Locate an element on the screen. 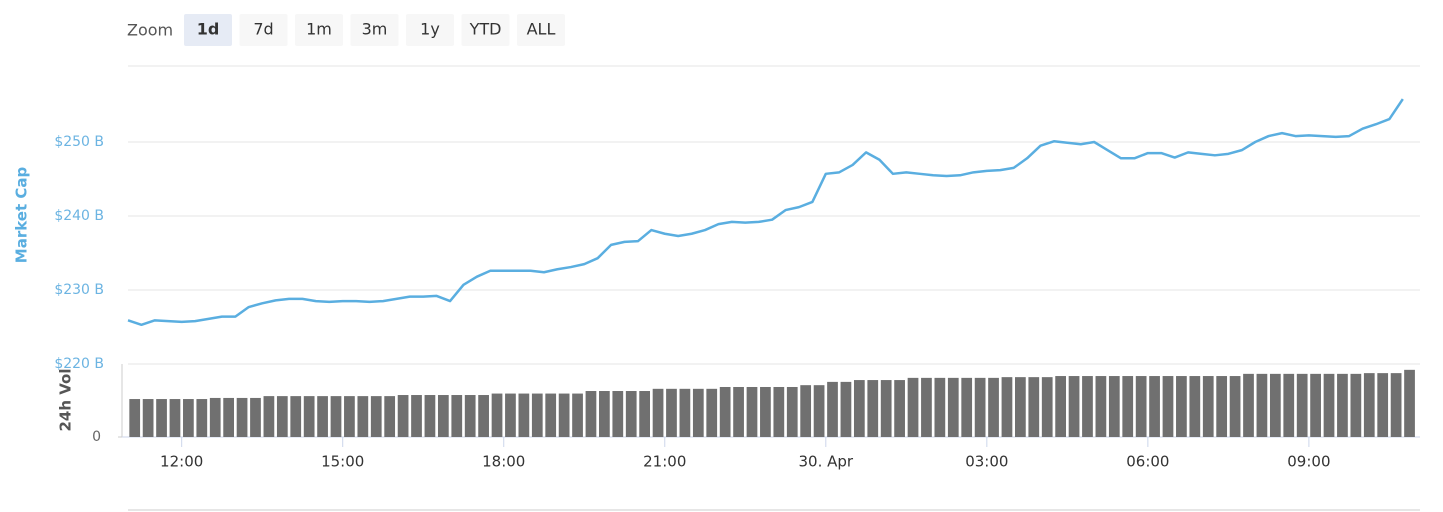  zoom-button-label: 3m is located at coordinates (375, 29).